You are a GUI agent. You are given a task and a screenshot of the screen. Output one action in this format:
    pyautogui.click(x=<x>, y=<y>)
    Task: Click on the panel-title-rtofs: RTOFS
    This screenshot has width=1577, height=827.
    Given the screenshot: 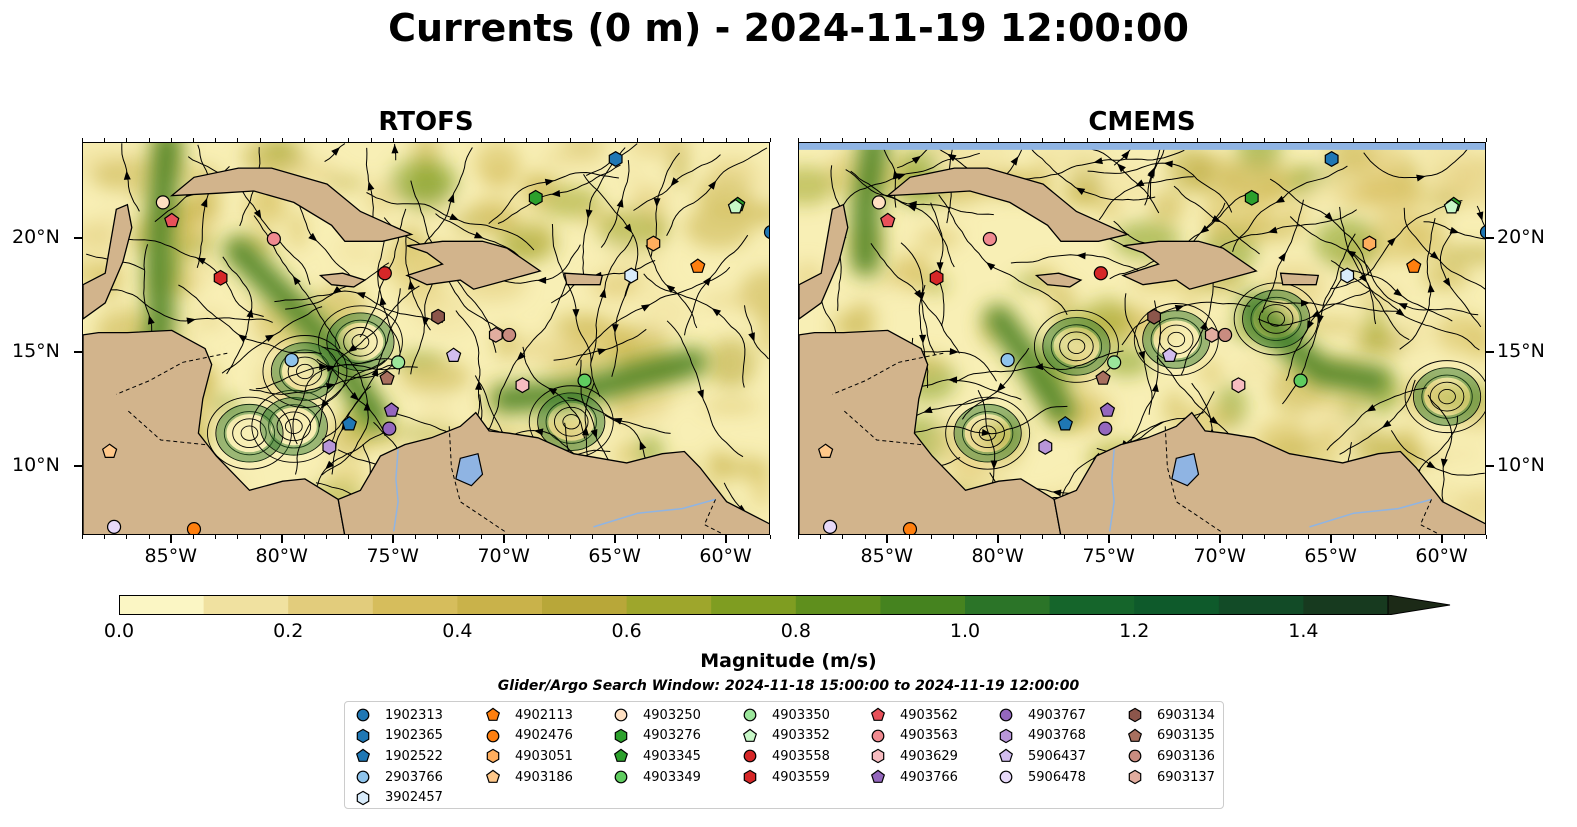 What is the action you would take?
    pyautogui.click(x=426, y=122)
    